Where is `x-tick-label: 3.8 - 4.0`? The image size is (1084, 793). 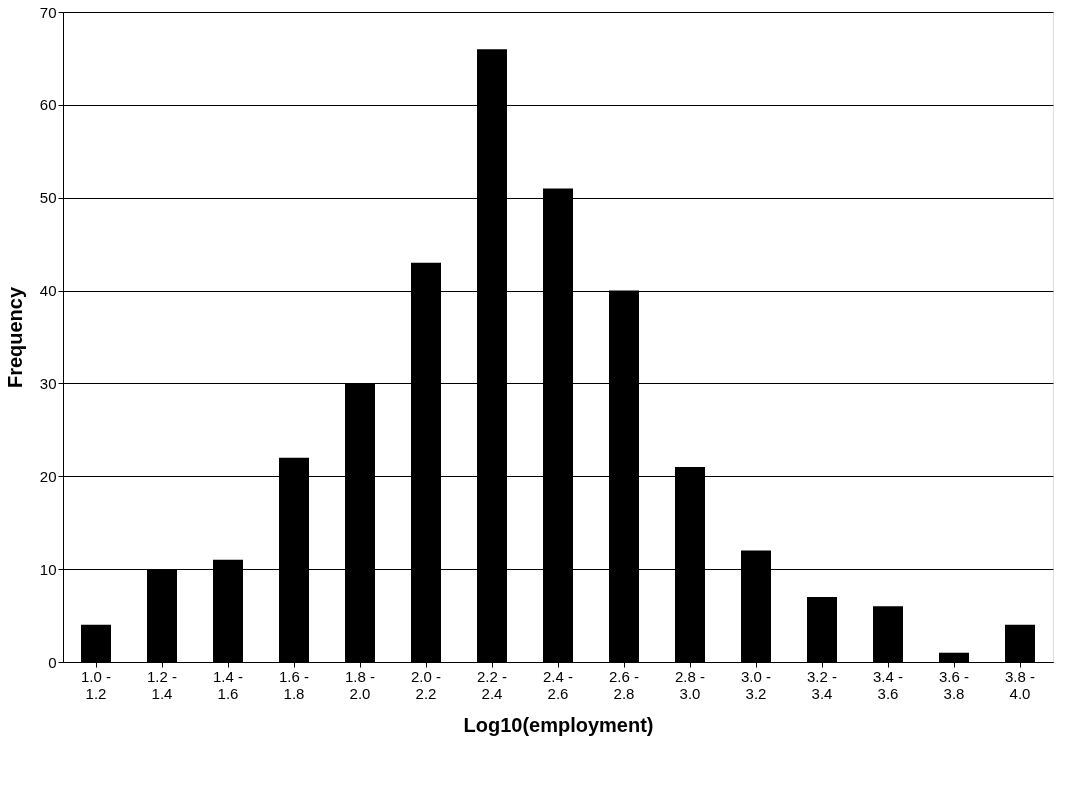 x-tick-label: 3.8 - 4.0 is located at coordinates (1020, 684).